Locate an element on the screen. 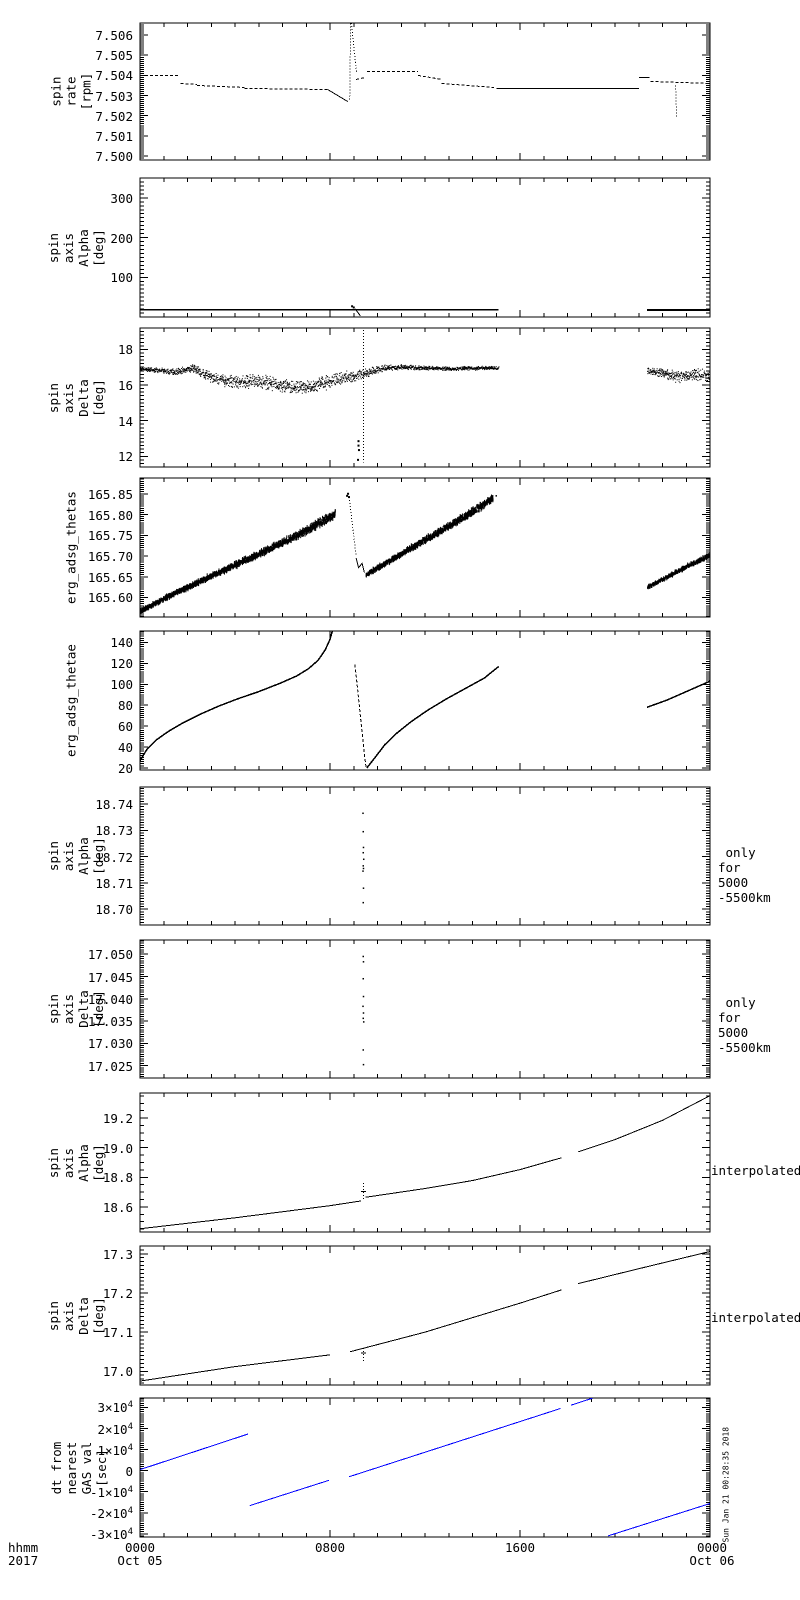 This screenshot has height=1600, width=800. panel-axes-spin-rate is located at coordinates (425, 91).